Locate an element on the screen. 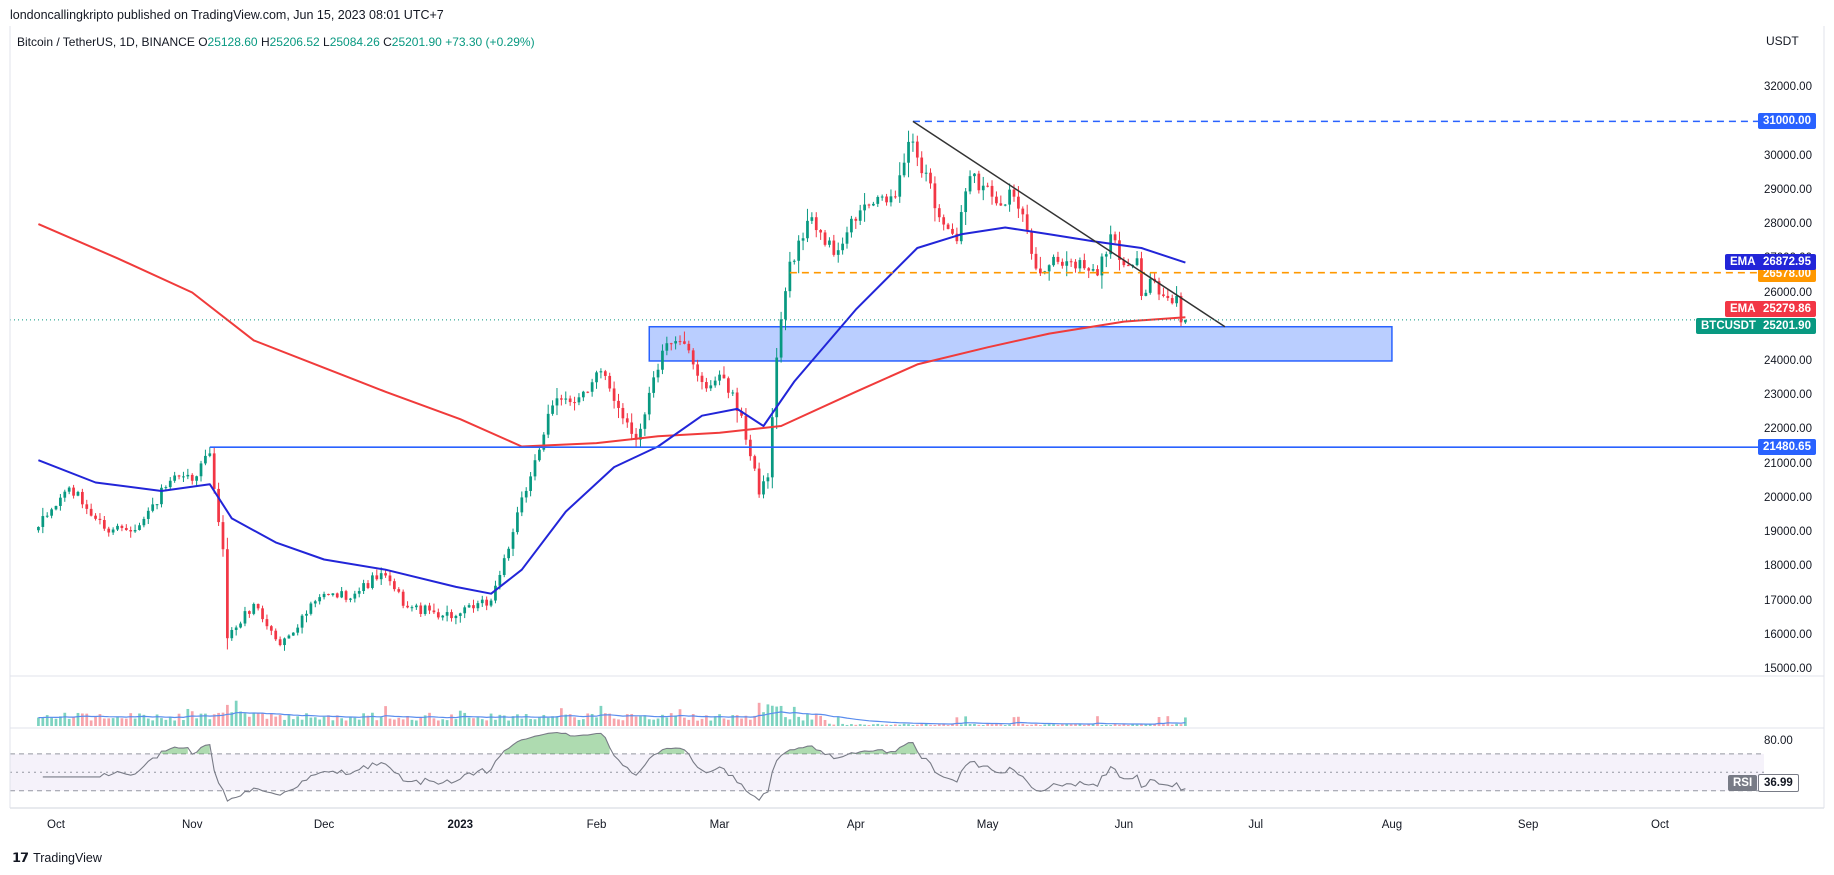  symbol-tag: BTCUSDT is located at coordinates (1728, 325).